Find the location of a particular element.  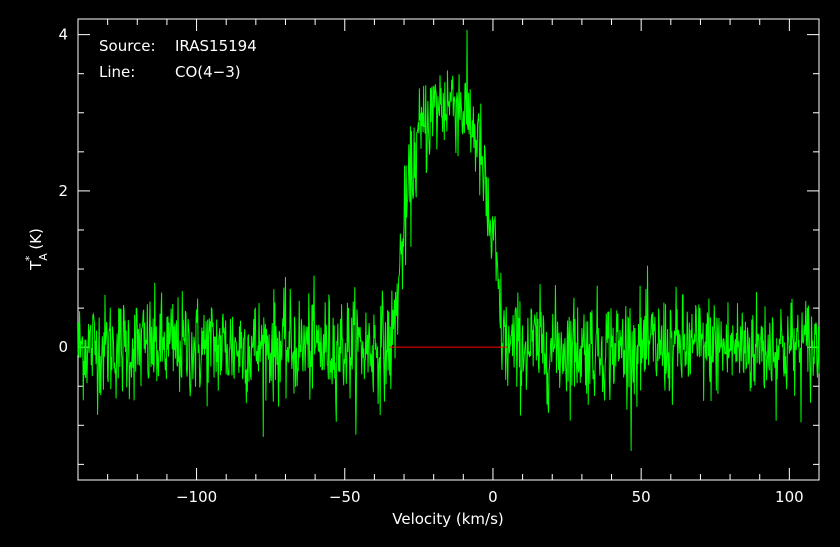

y-axis-title-sub: A is located at coordinates (43, 257).